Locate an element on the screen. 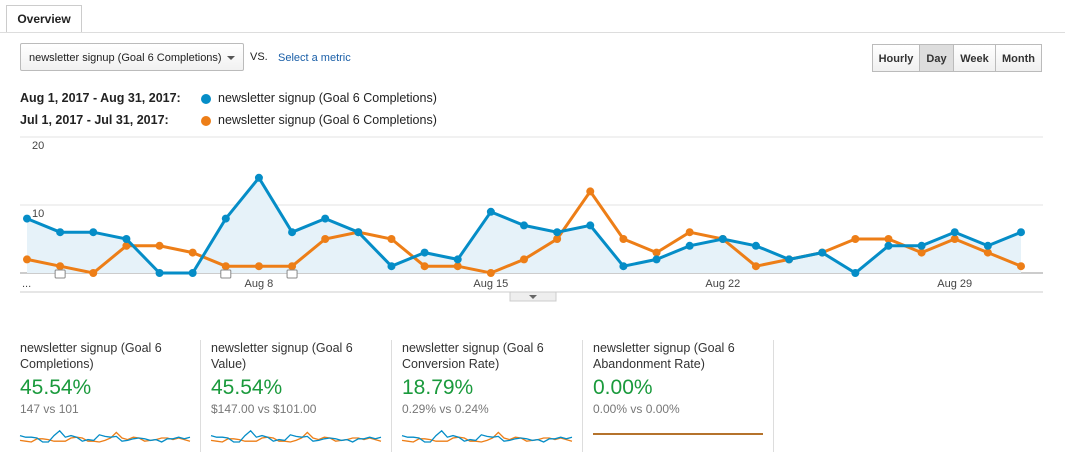 Image resolution: width=1065 pixels, height=467 pixels. x-tick-label: Aug 8 is located at coordinates (259, 284).